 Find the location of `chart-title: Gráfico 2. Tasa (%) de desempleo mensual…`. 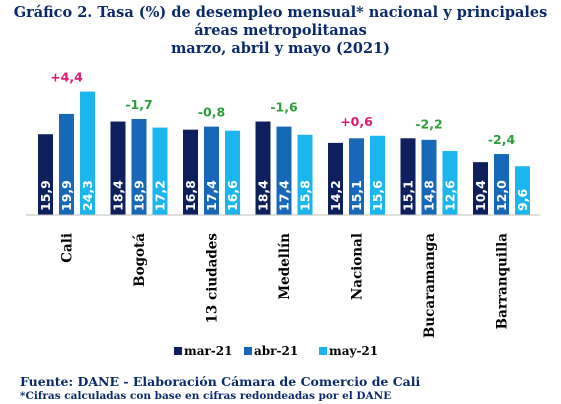

chart-title: Gráfico 2. Tasa (%) de desempleo mensual… is located at coordinates (280, 31).